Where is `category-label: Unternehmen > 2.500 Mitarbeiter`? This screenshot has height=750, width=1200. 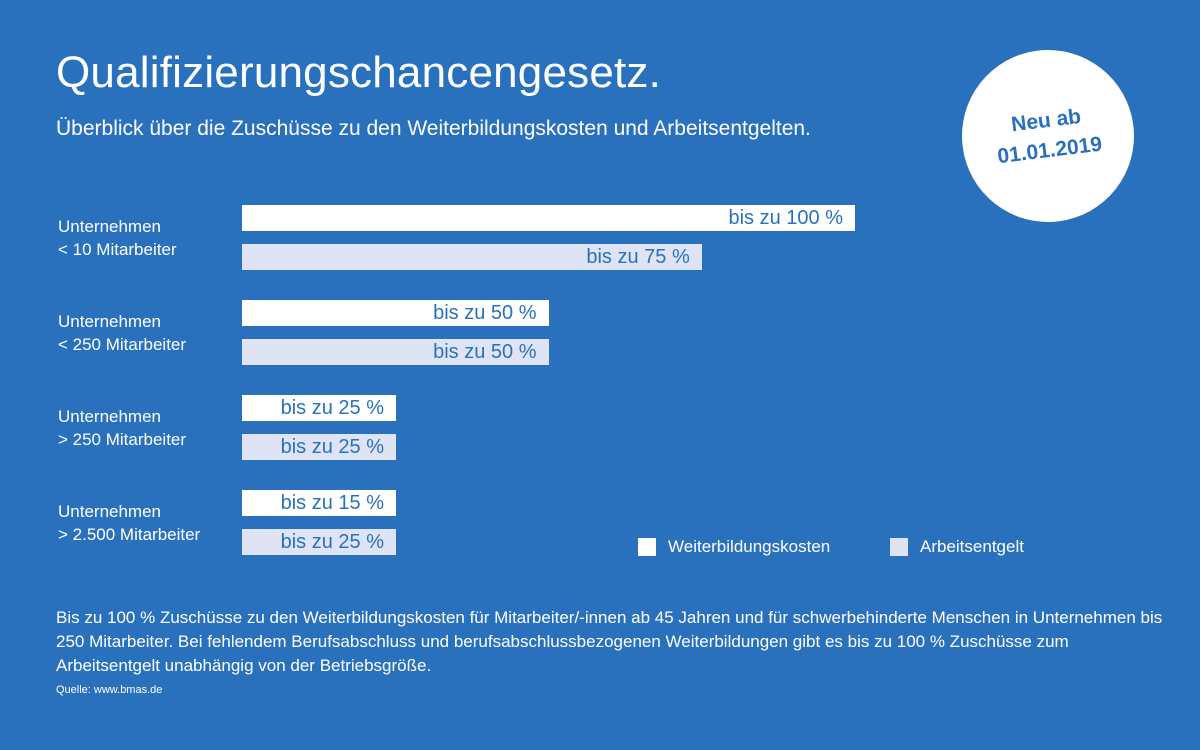
category-label: Unternehmen > 2.500 Mitarbeiter is located at coordinates (129, 523).